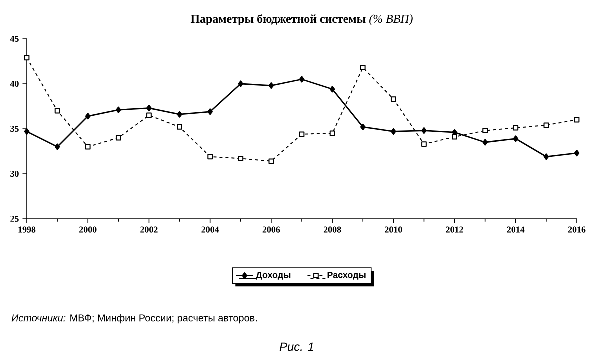 This screenshot has height=359, width=595. What do you see at coordinates (211, 229) in the screenshot?
I see `x-tick-label: 2004` at bounding box center [211, 229].